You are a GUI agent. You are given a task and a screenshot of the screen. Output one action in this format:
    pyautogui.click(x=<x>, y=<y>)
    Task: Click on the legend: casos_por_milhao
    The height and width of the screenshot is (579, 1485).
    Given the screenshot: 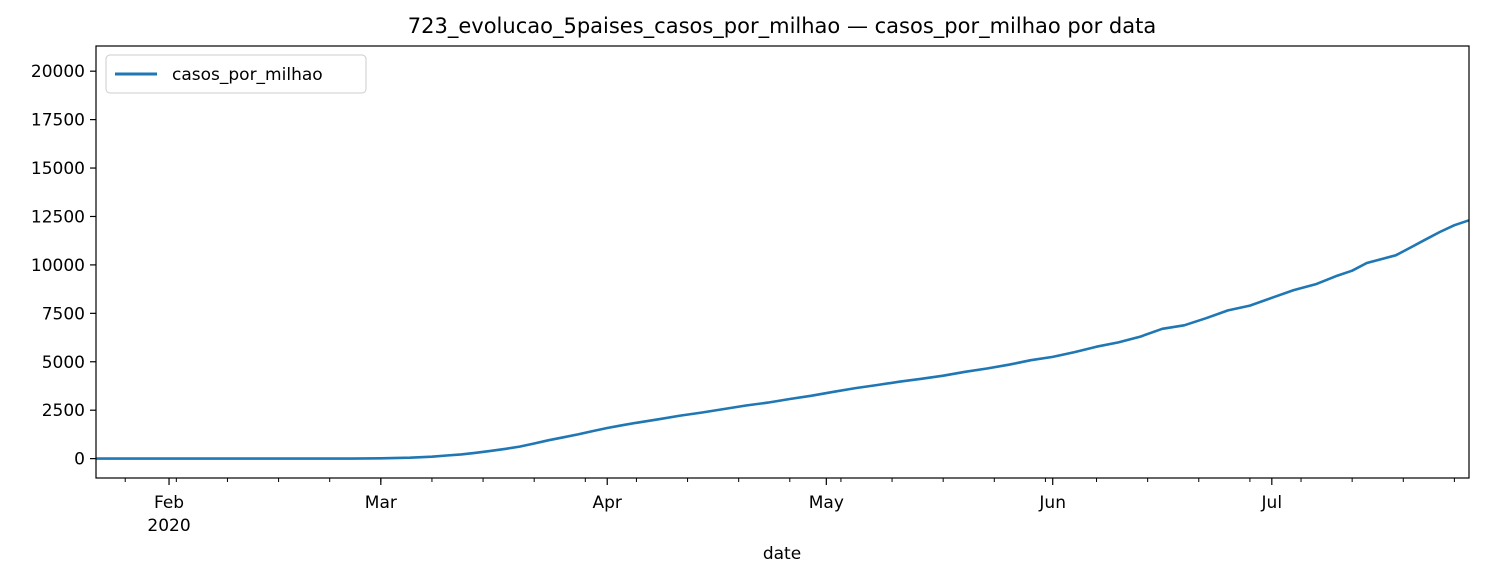 What is the action you would take?
    pyautogui.click(x=236, y=74)
    